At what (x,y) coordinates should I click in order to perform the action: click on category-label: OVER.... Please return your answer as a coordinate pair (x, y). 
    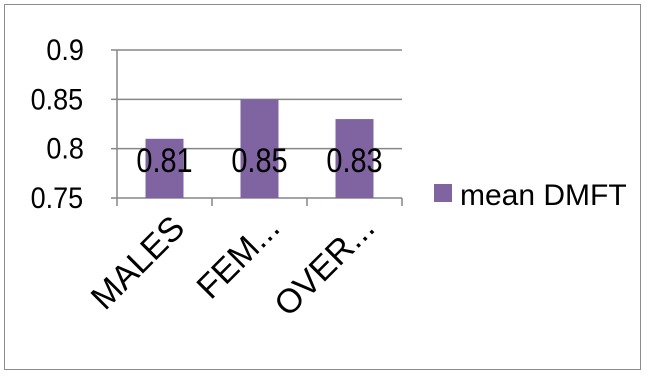
    Looking at the image, I should click on (324, 266).